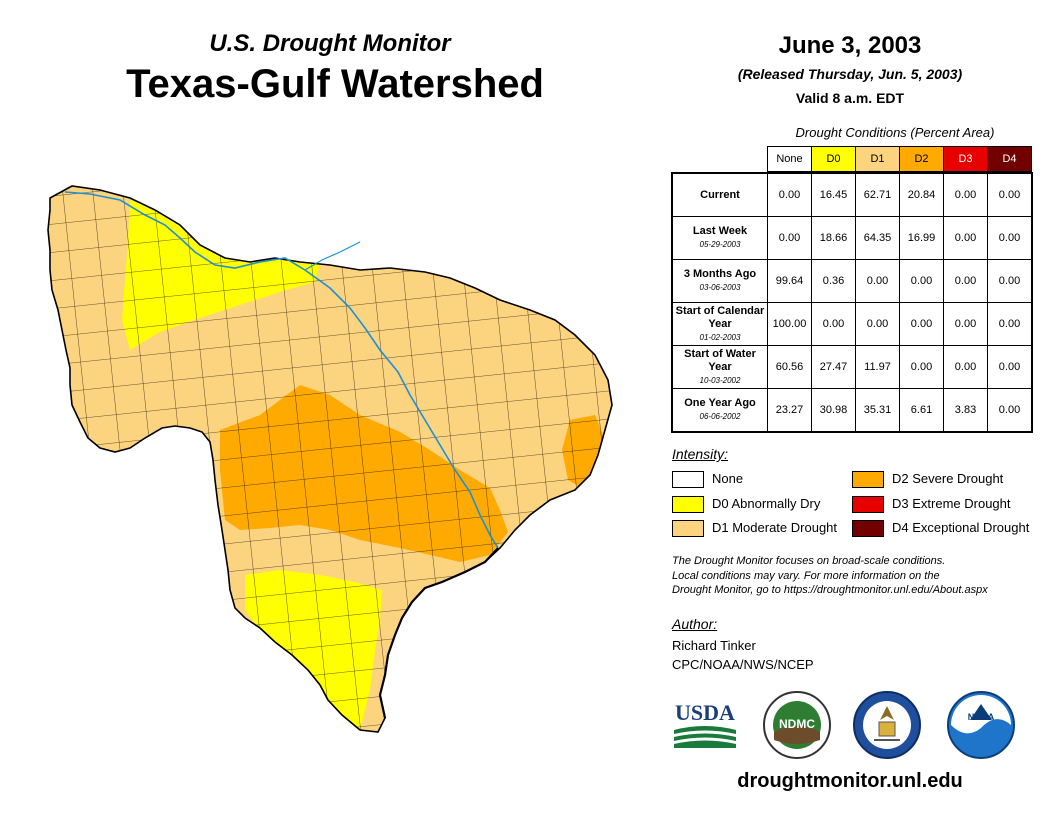 The height and width of the screenshot is (816, 1056). I want to click on cell: 16.45, so click(833, 194).